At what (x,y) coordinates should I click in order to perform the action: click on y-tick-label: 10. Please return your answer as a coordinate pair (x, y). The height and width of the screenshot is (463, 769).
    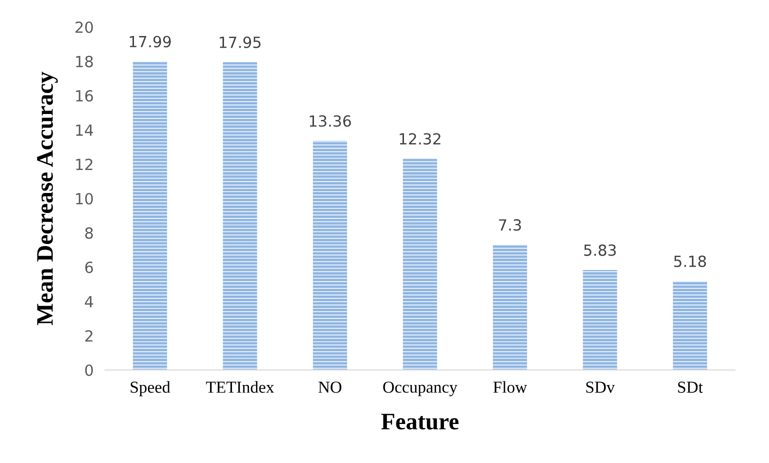
    Looking at the image, I should click on (84, 198).